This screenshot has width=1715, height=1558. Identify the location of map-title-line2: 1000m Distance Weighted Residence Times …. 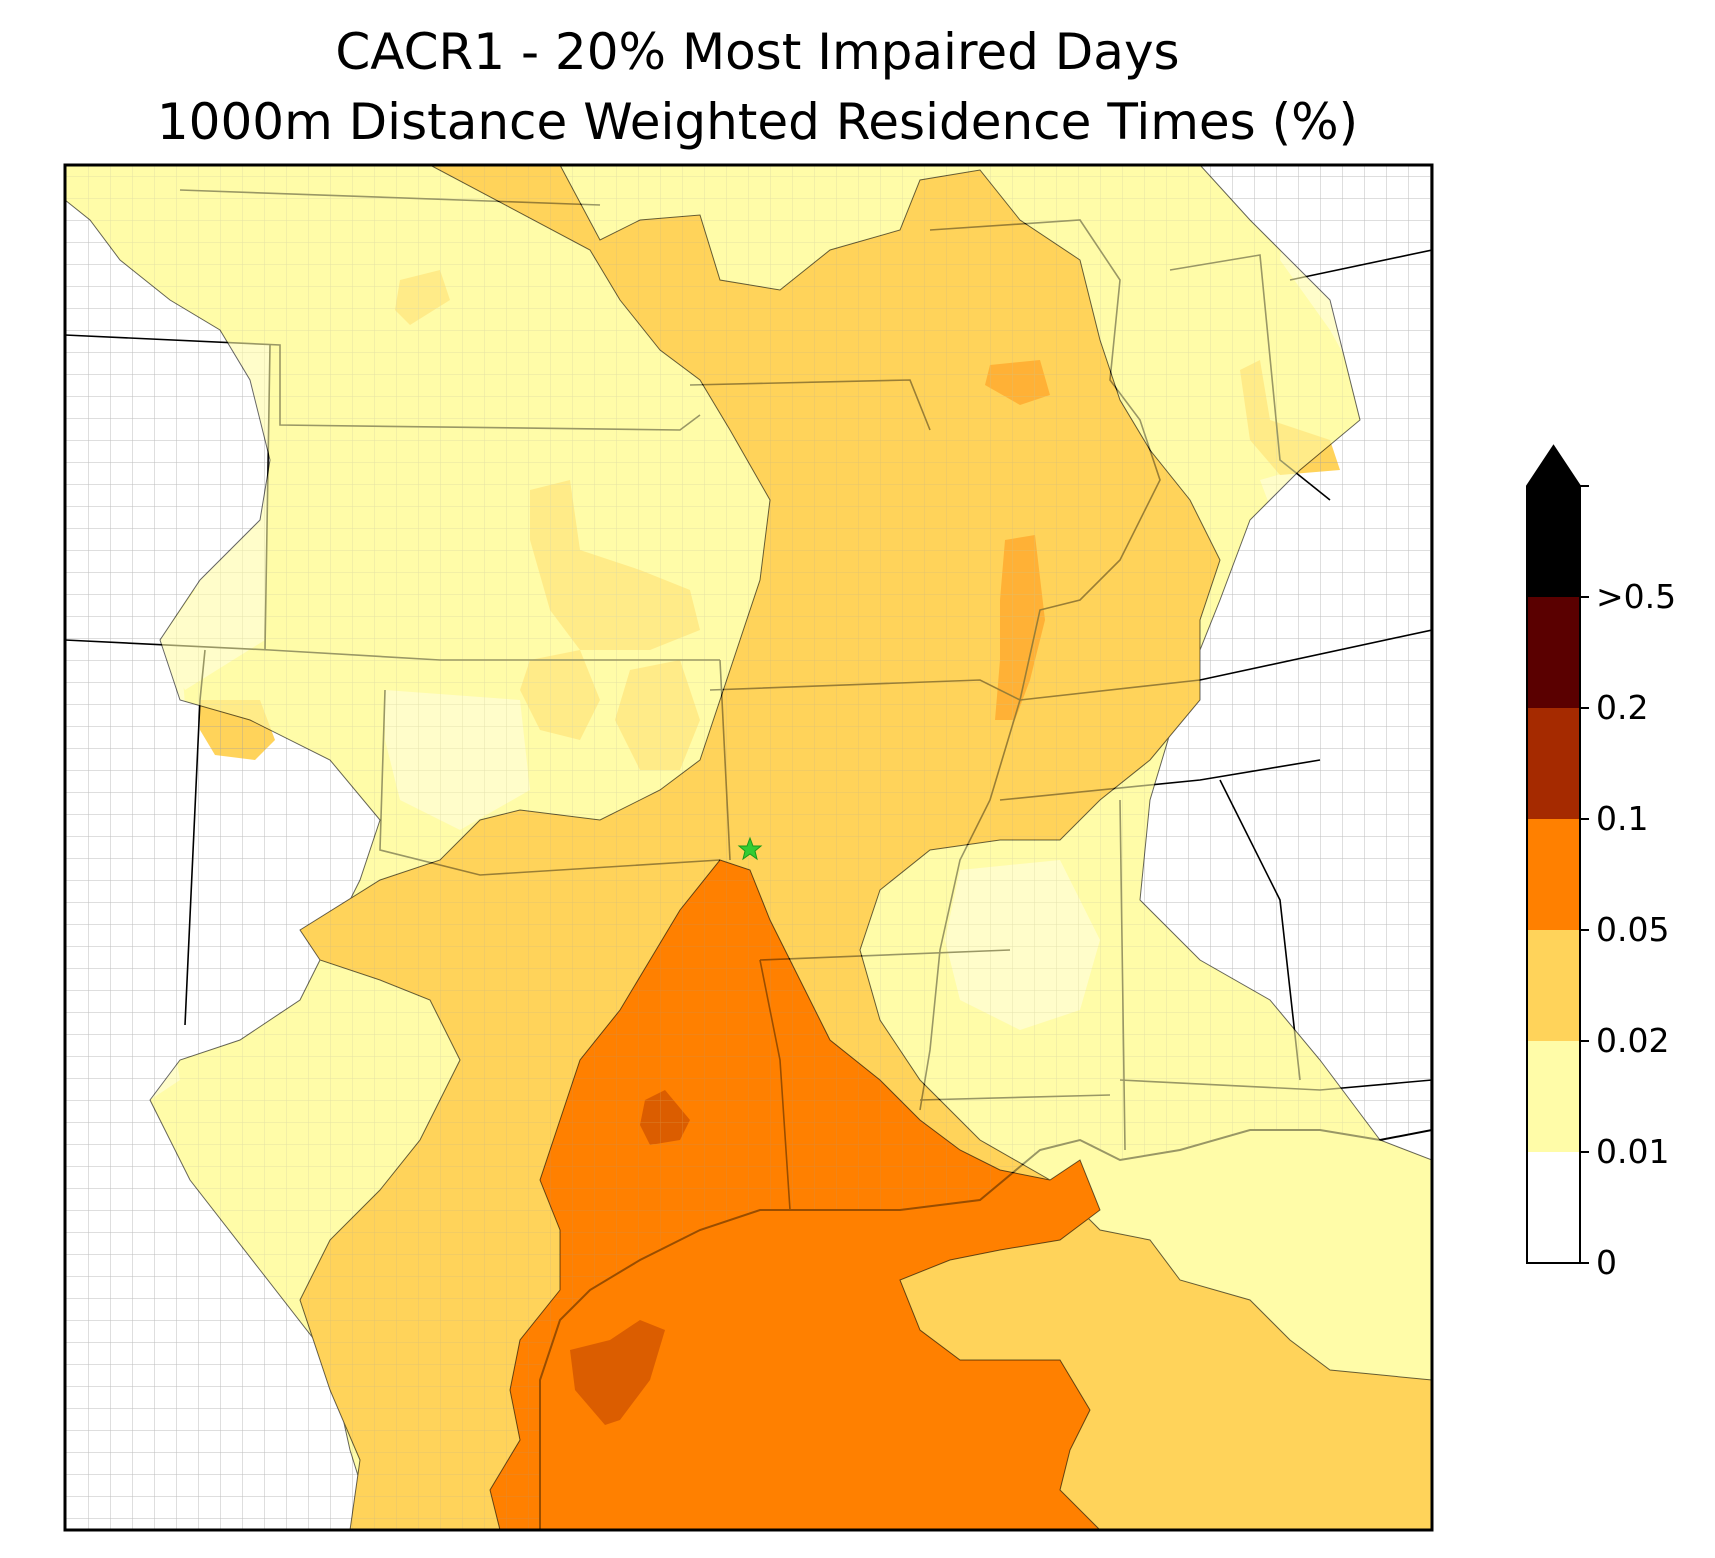
(757, 122).